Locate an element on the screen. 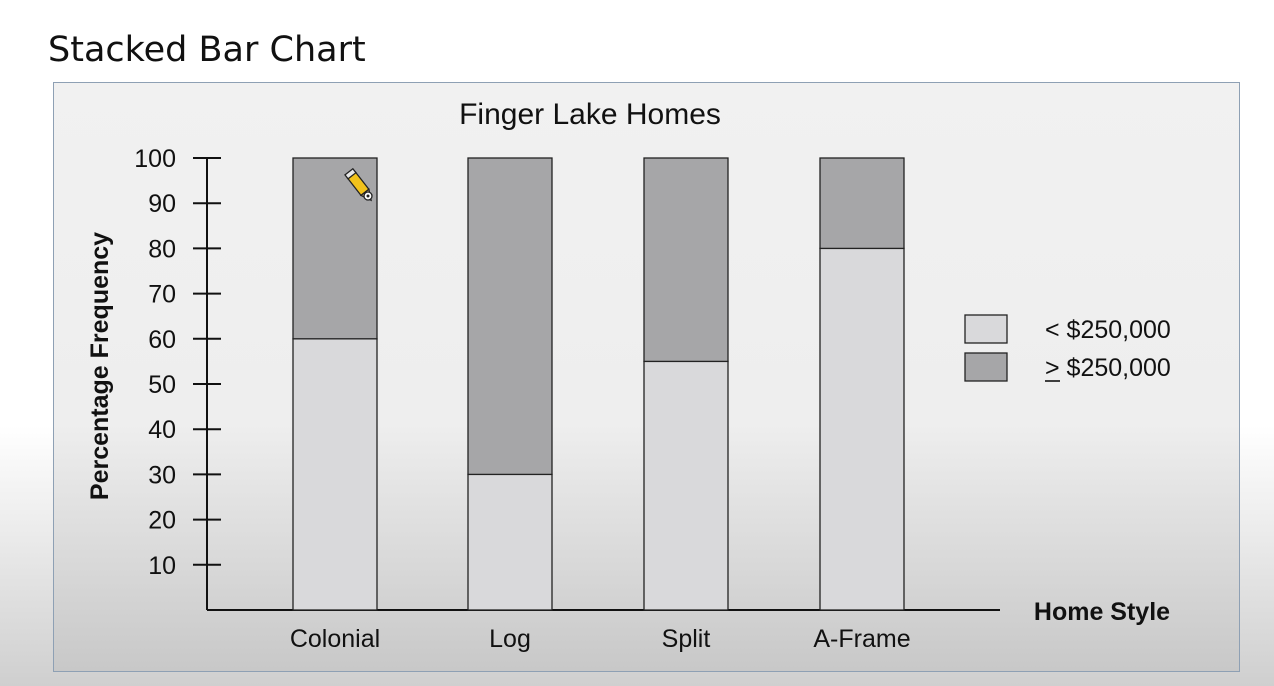 Image resolution: width=1274 pixels, height=686 pixels. x-axis-label: Home Style is located at coordinates (1102, 612).